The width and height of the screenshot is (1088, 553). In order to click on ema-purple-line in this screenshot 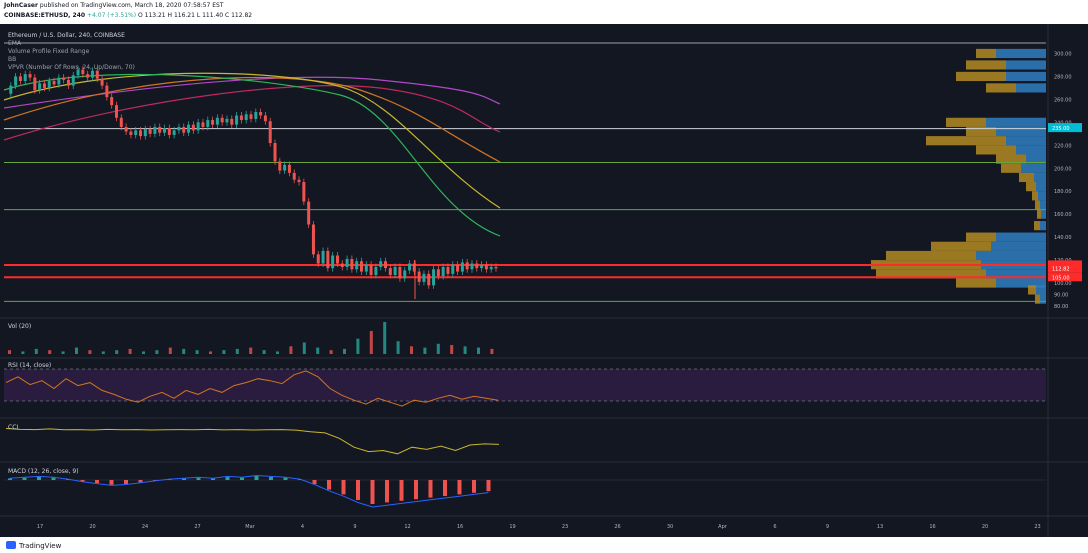, I will do `click(252, 92)`.